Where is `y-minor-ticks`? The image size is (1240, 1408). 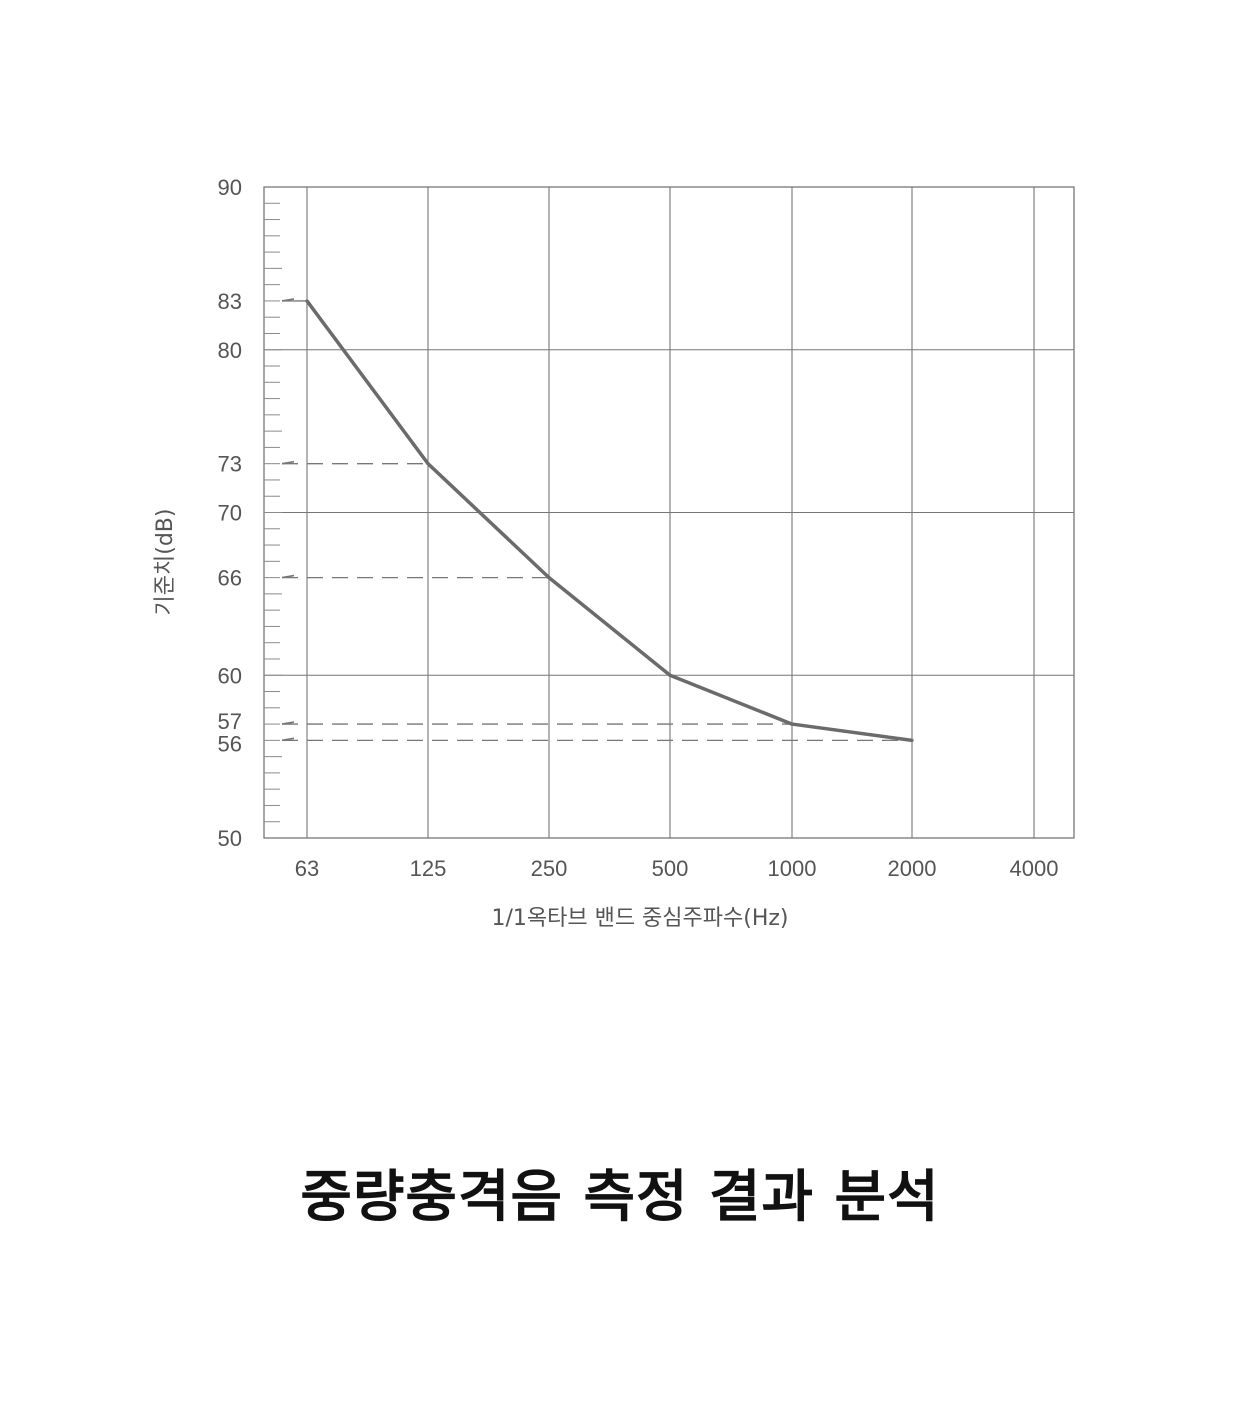
y-minor-ticks is located at coordinates (273, 512).